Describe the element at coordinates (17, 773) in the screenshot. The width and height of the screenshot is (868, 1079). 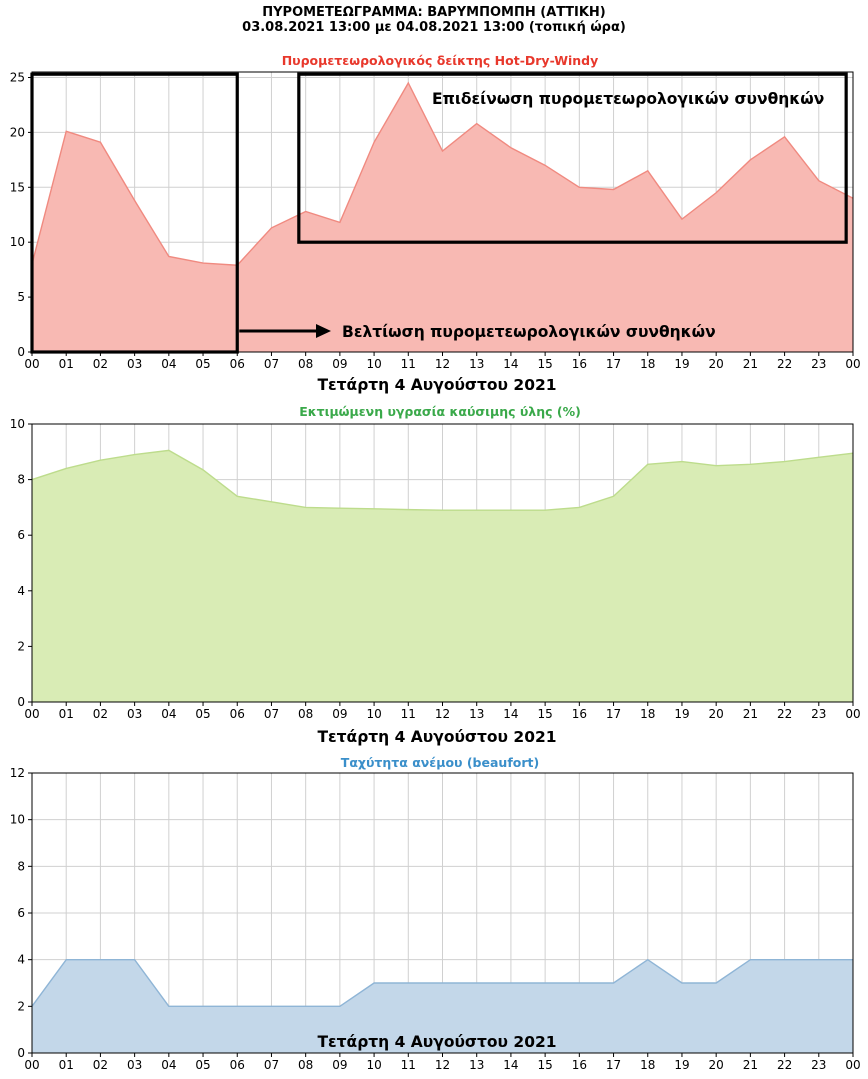
I see `y-tick-label: 12` at that location.